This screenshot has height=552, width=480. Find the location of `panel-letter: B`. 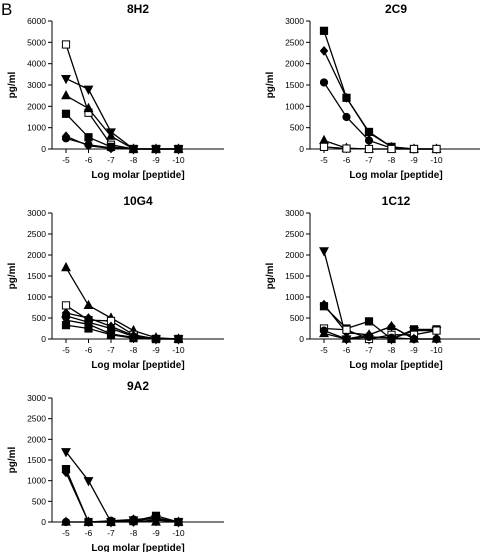

panel-letter: B is located at coordinates (6, 9).